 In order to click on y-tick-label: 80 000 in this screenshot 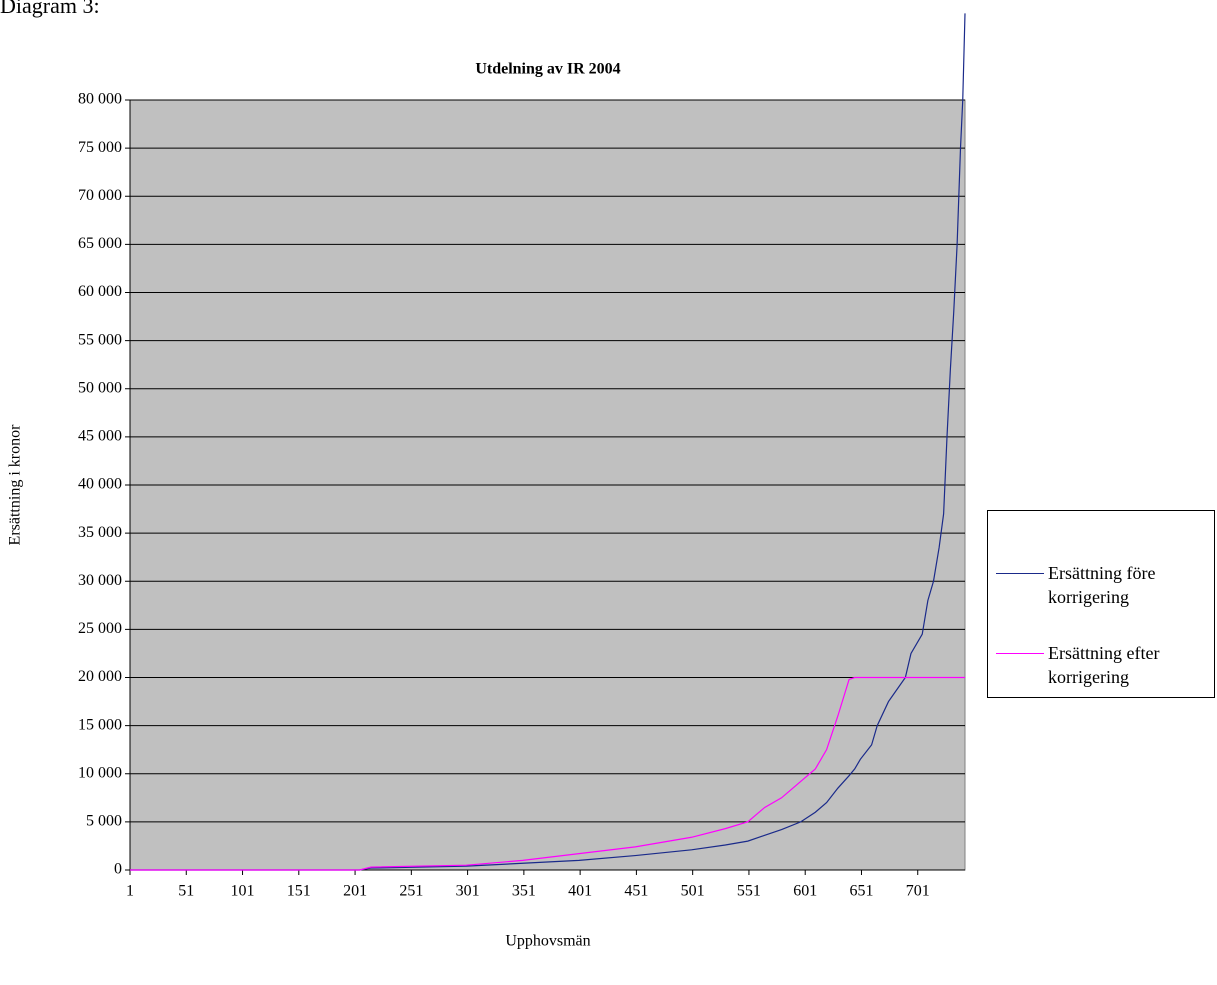, I will do `click(100, 99)`.